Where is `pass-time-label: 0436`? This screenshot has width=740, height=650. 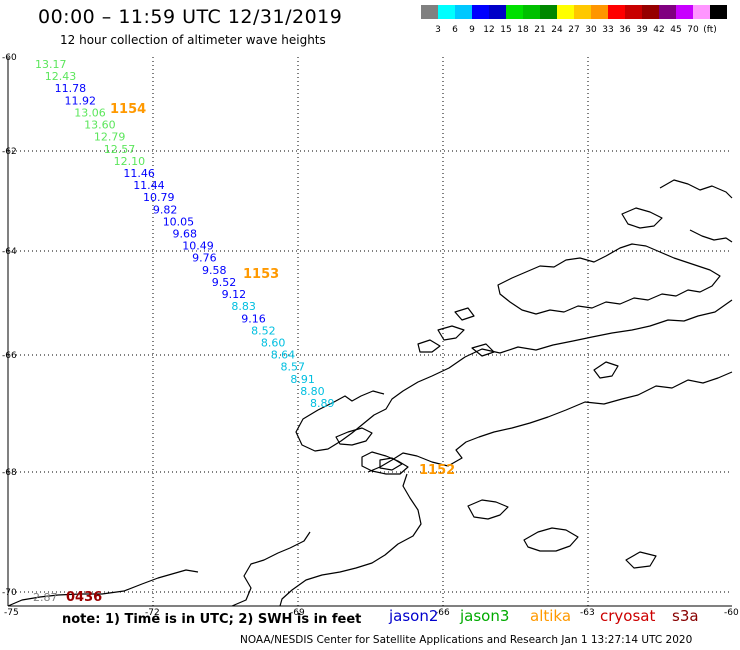
pass-time-label: 0436 is located at coordinates (84, 597).